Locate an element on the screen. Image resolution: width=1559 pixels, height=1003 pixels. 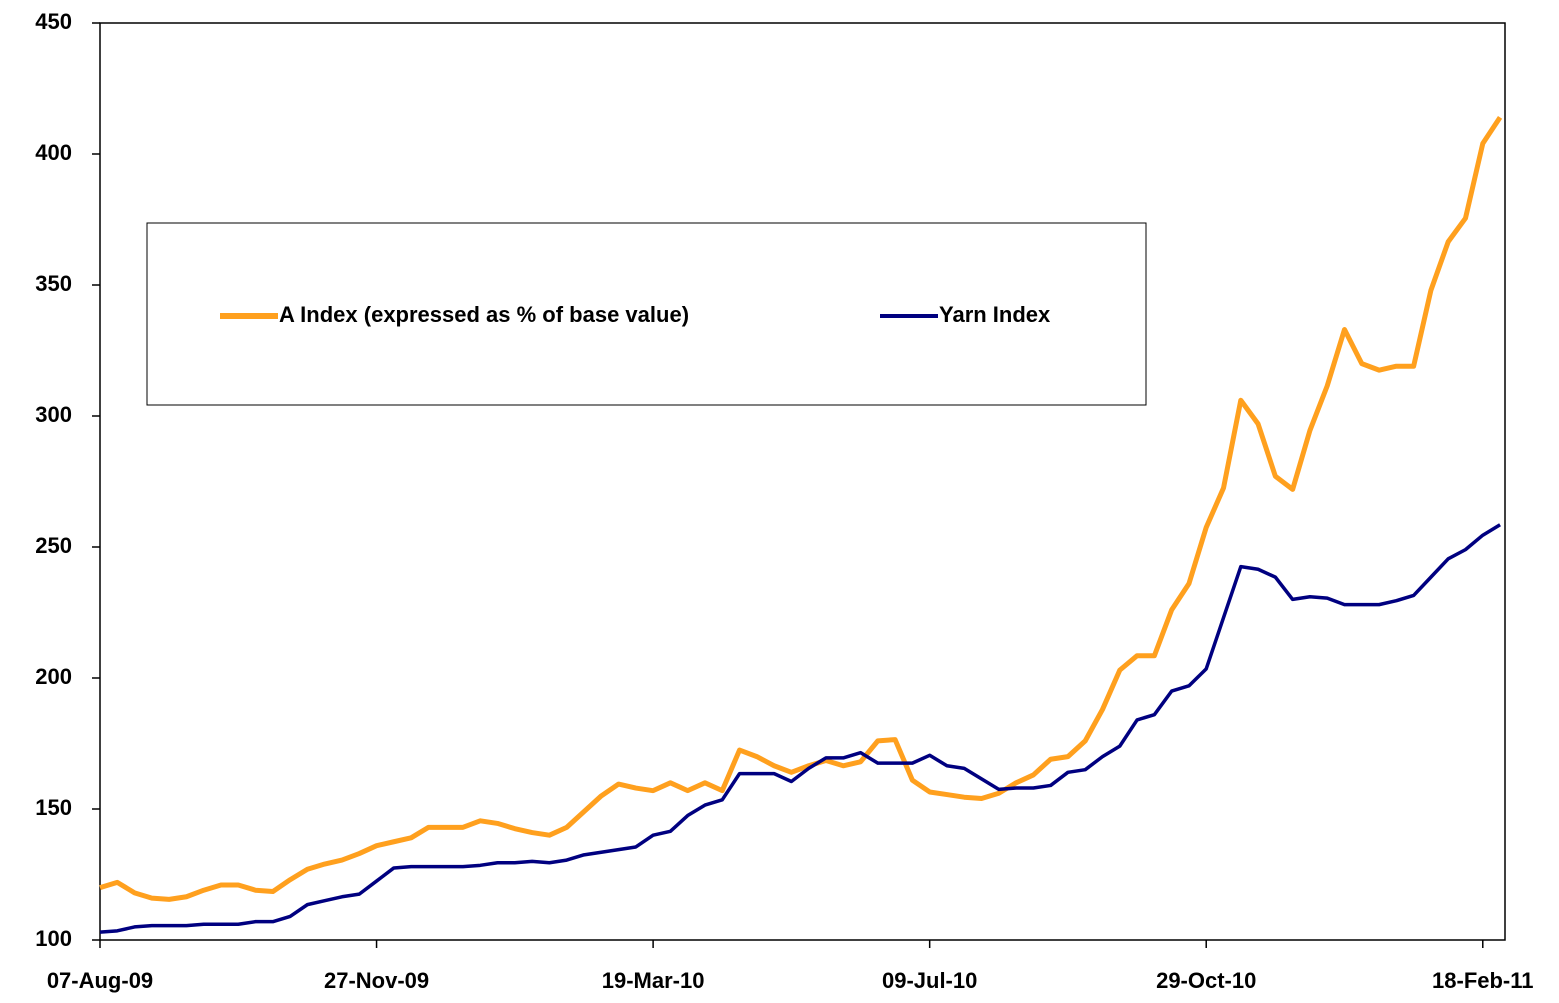
legend-label: A Index (expressed as % of base value) is located at coordinates (484, 314).